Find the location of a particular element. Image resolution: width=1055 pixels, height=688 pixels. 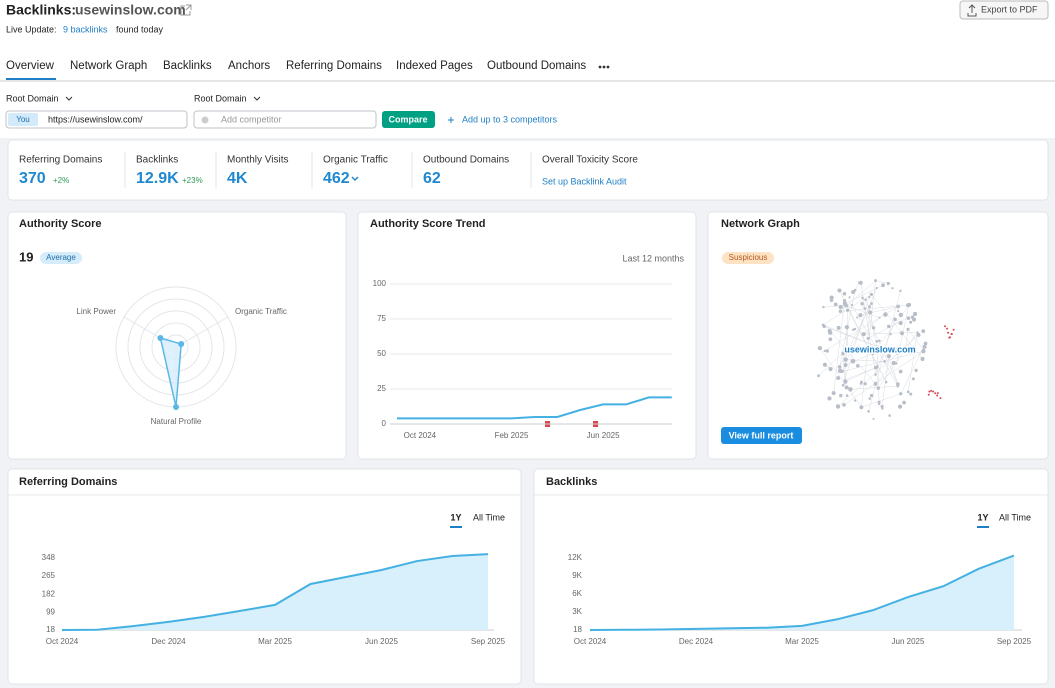

compare-label: Compare is located at coordinates (407, 119).